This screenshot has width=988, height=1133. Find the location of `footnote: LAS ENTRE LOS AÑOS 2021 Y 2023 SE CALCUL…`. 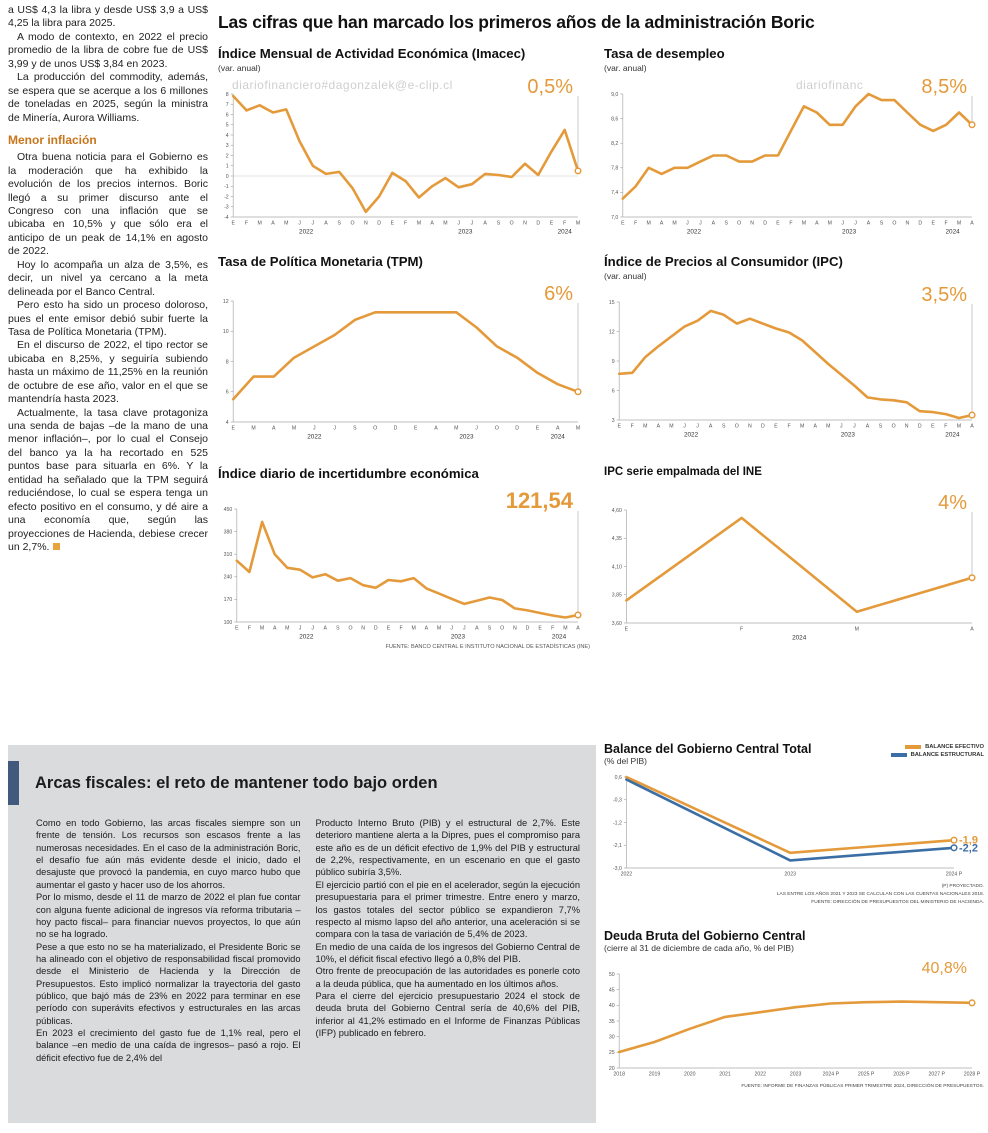

footnote: LAS ENTRE LOS AÑOS 2021 Y 2023 SE CALCUL… is located at coordinates (880, 895).